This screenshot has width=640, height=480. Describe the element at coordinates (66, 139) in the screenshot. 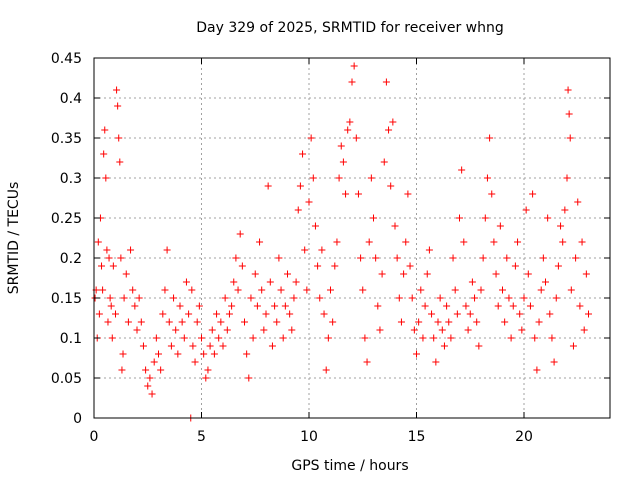

I see `y-tick-label: 0.35` at that location.